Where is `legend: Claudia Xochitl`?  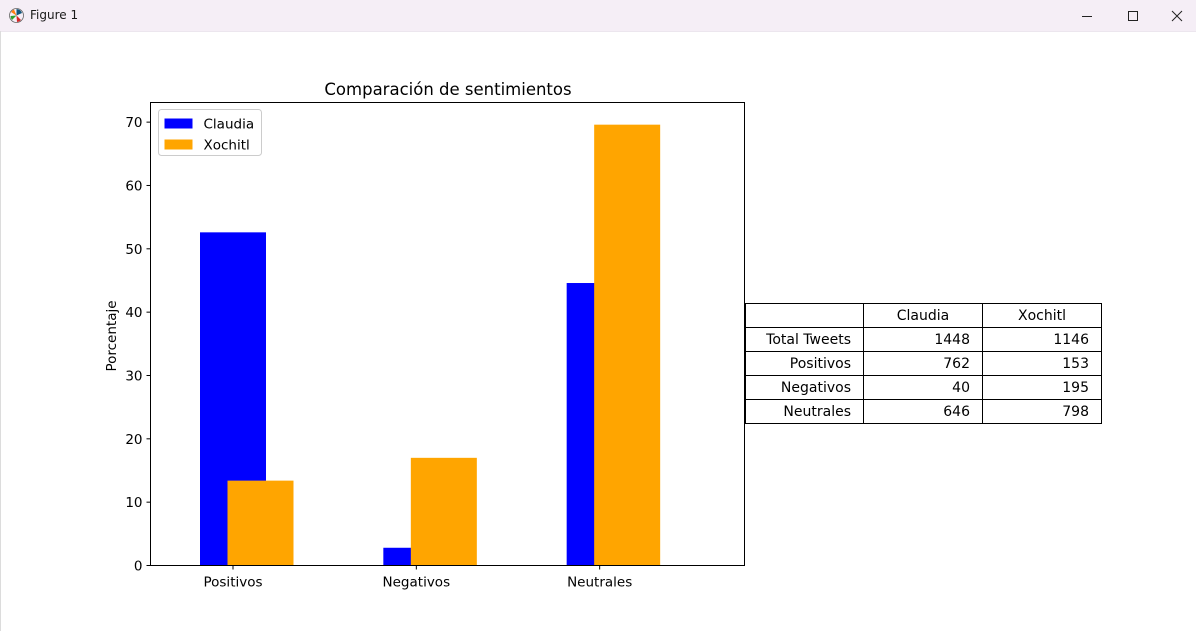
legend: Claudia Xochitl is located at coordinates (210, 132).